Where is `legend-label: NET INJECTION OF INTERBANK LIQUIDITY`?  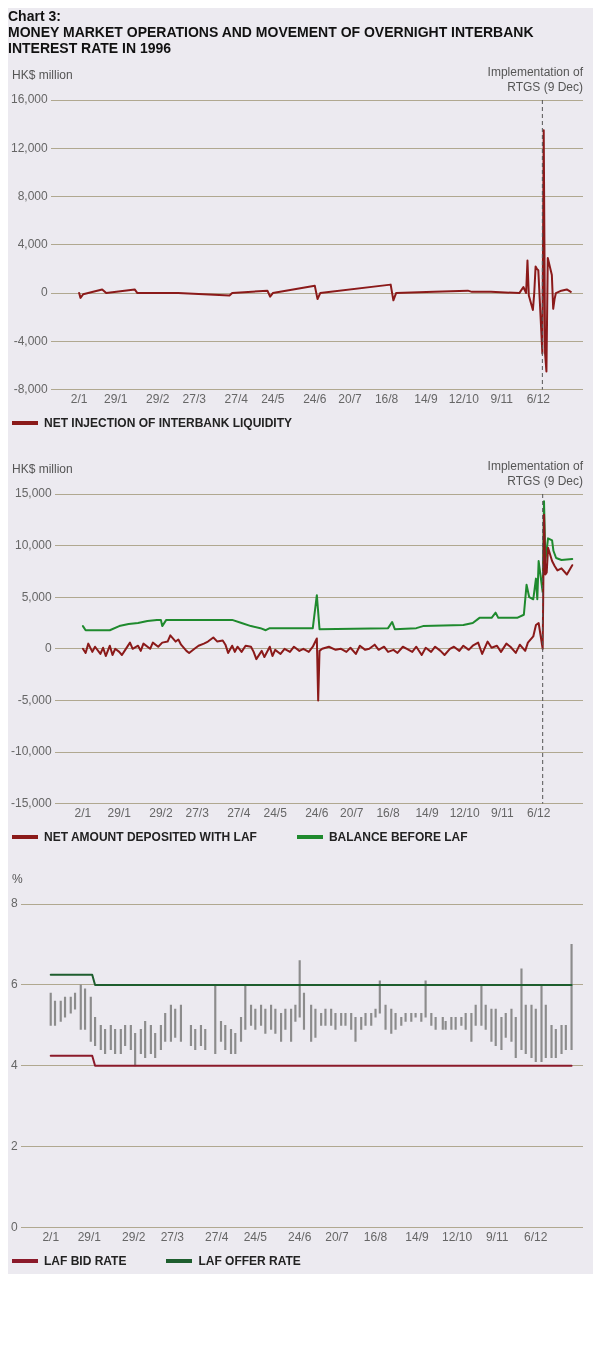
legend-label: NET INJECTION OF INTERBANK LIQUIDITY is located at coordinates (168, 423).